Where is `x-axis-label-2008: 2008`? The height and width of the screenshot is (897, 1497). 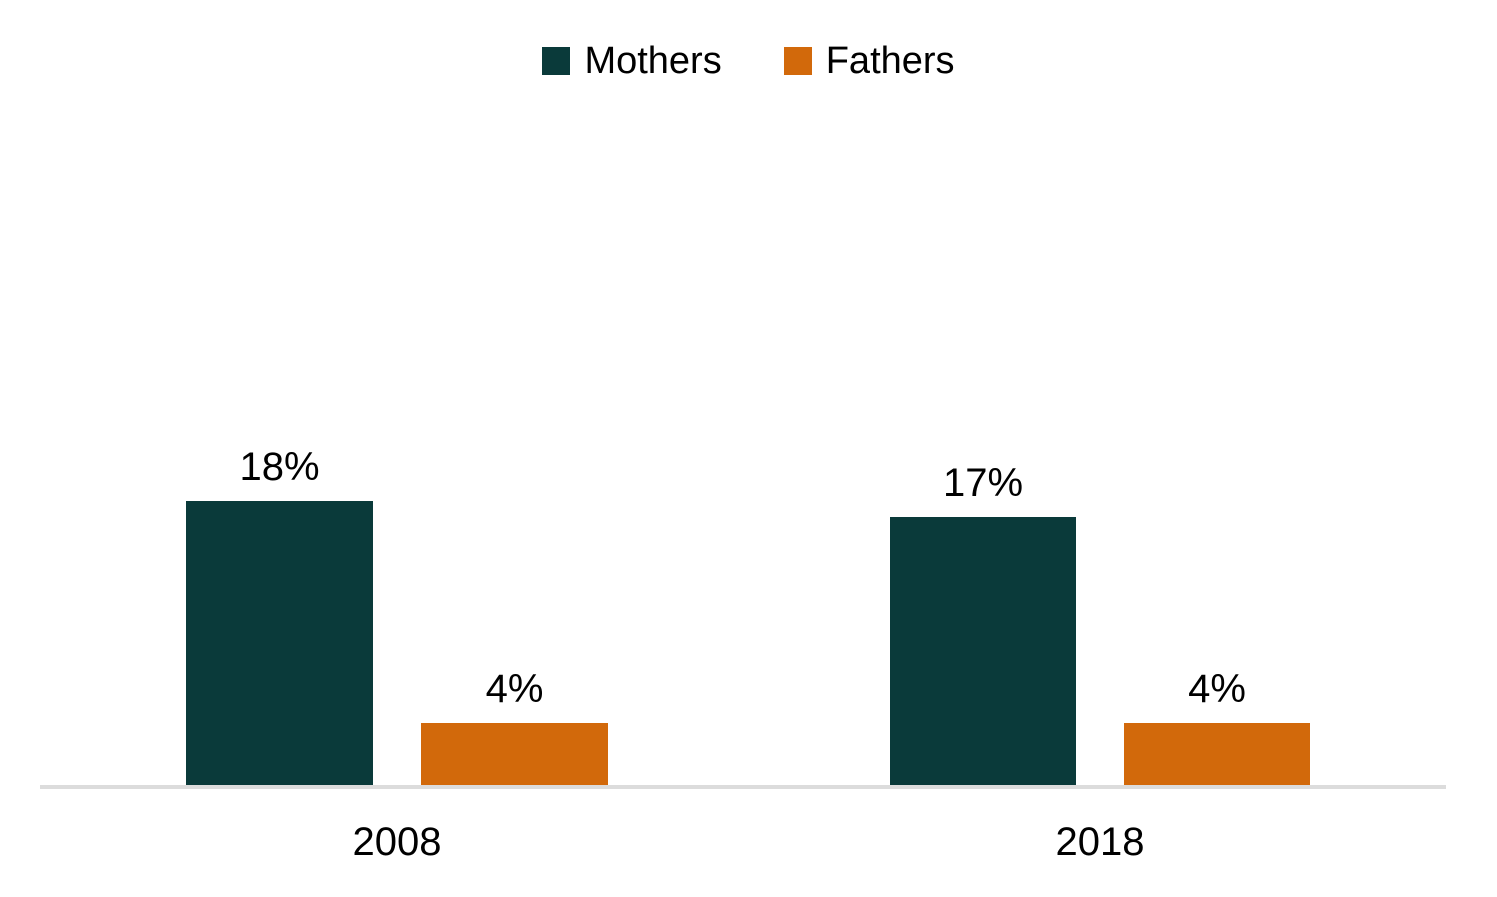 x-axis-label-2008: 2008 is located at coordinates (397, 842).